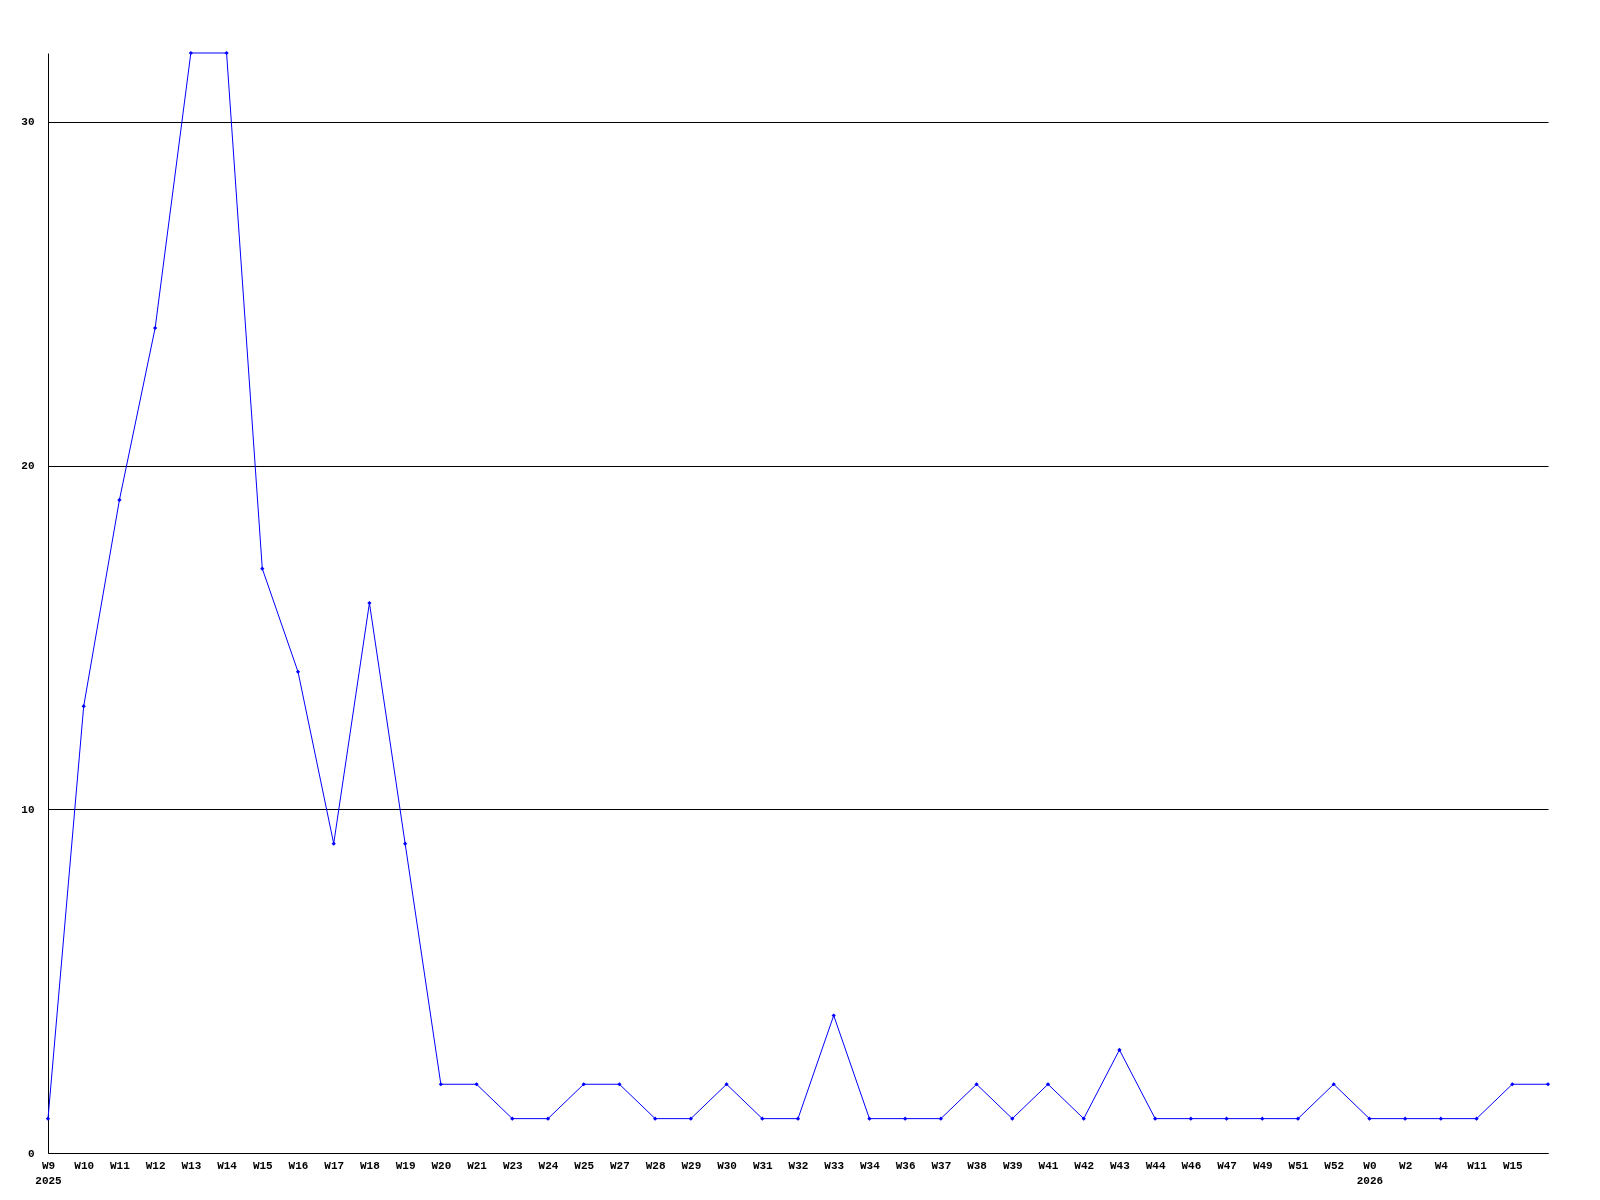  Describe the element at coordinates (84, 1165) in the screenshot. I see `x-tick-label: W10` at that location.